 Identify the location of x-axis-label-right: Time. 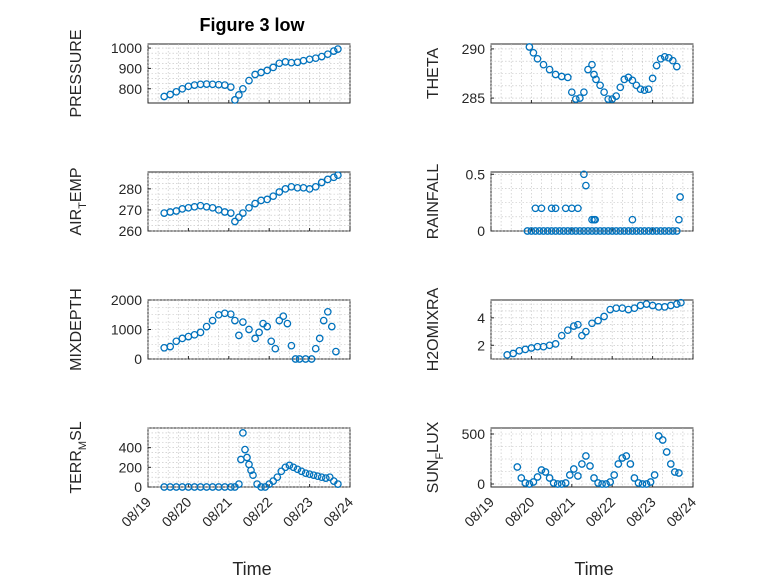
(593, 569).